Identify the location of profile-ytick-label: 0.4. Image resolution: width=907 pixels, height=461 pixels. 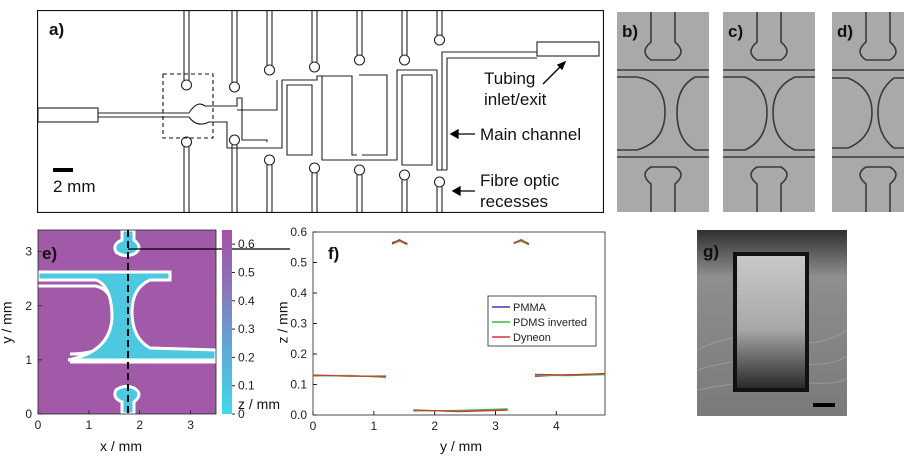
(298, 293).